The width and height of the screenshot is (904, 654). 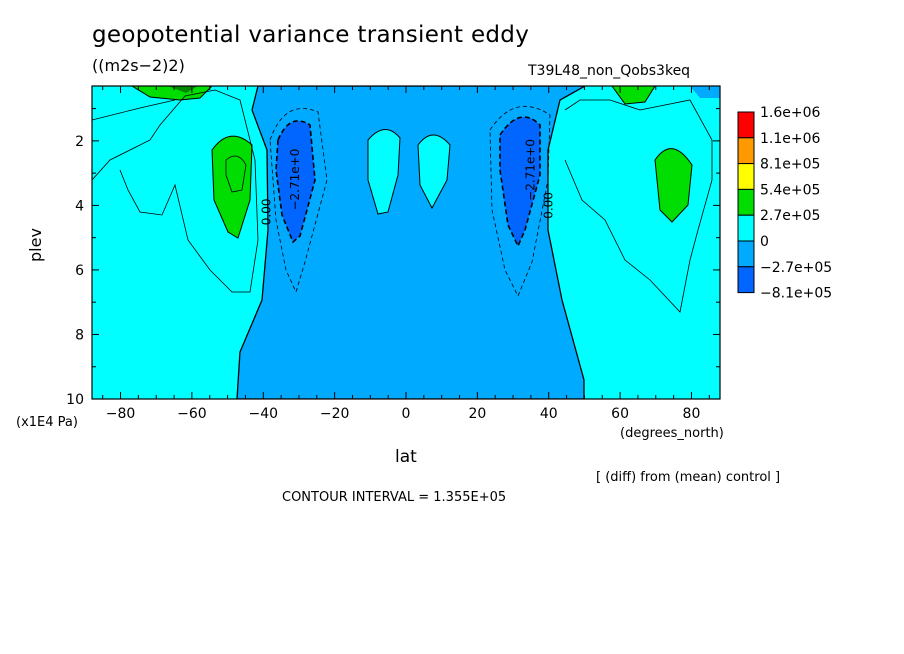 What do you see at coordinates (394, 497) in the screenshot?
I see `contour-interval: CONTOUR INTERVAL = 1.355E+05` at bounding box center [394, 497].